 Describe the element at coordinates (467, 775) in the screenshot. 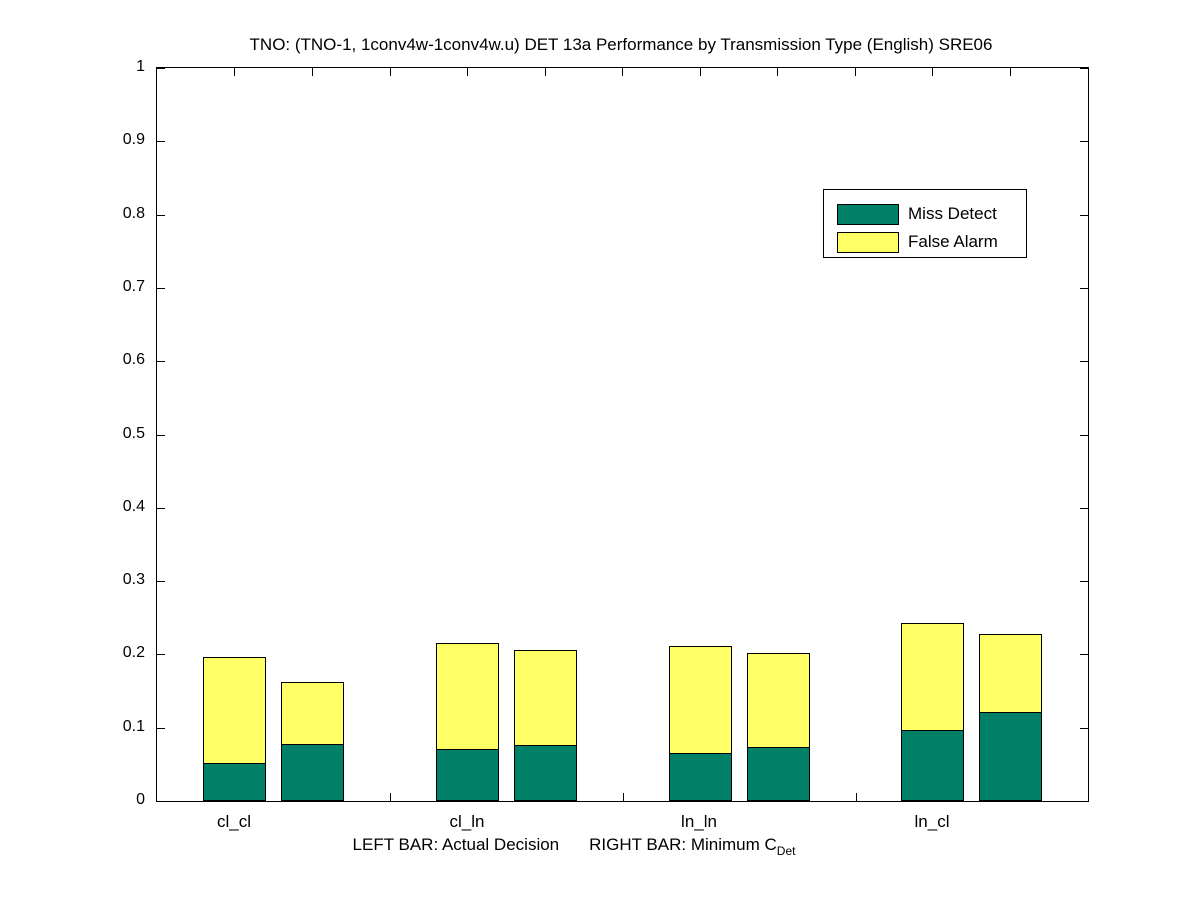

I see `bar-miss-detect-cl_ln-actual` at that location.